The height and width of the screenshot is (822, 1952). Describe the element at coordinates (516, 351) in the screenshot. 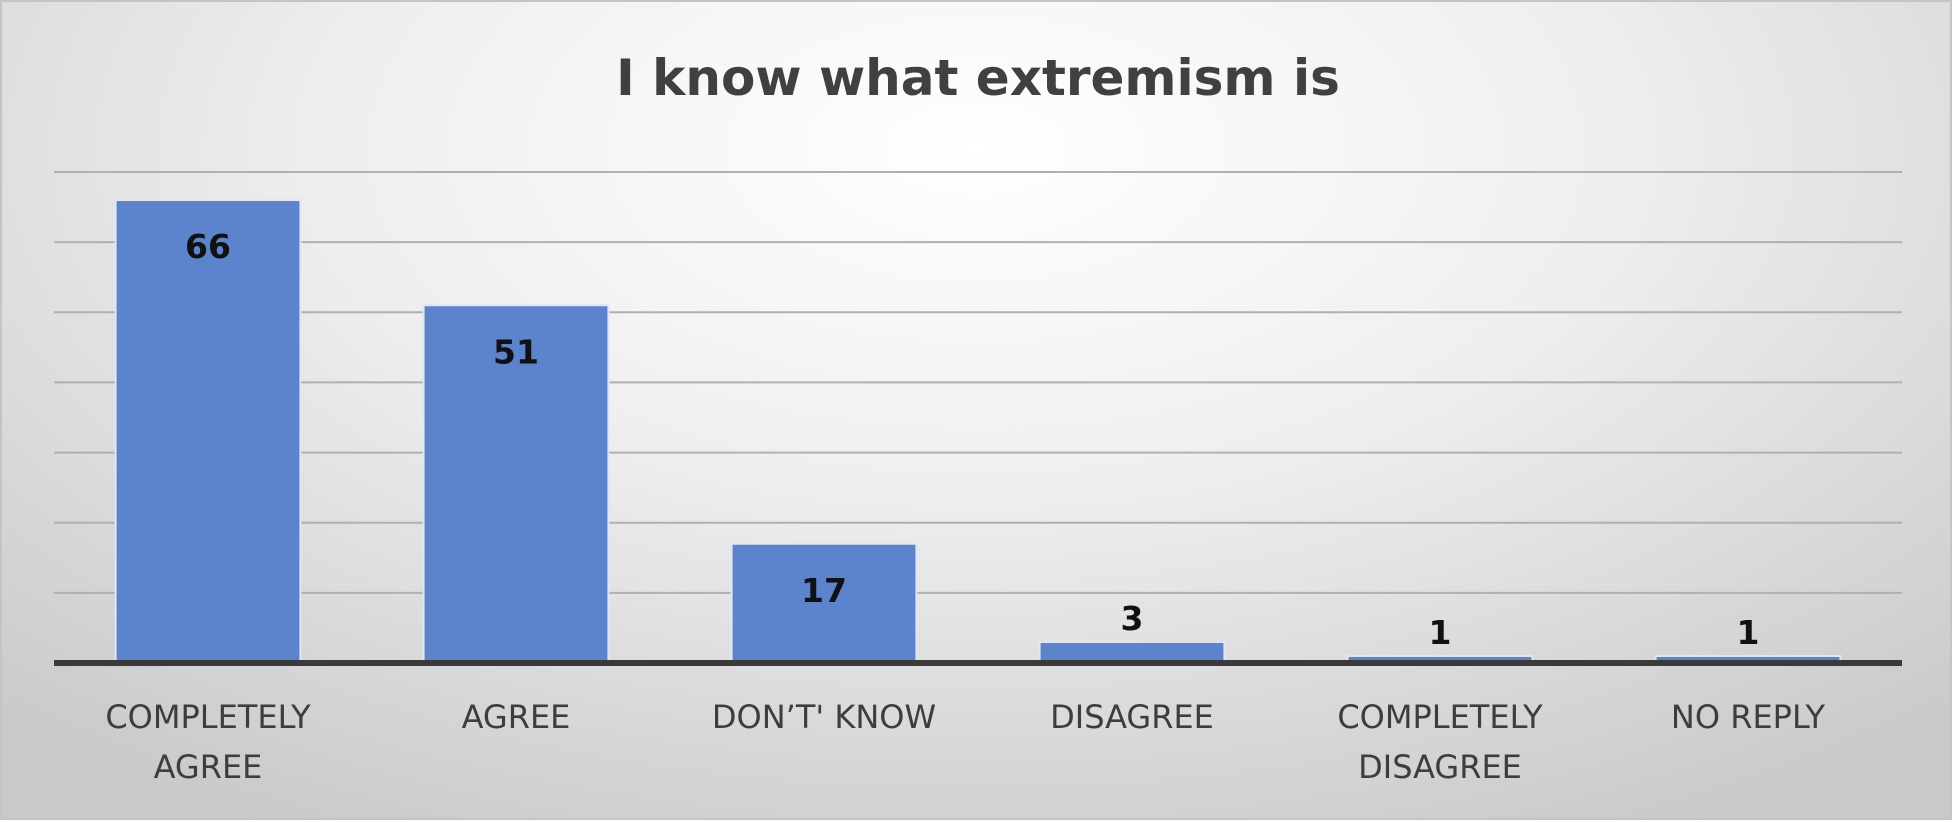

I see `data-label: 51` at that location.